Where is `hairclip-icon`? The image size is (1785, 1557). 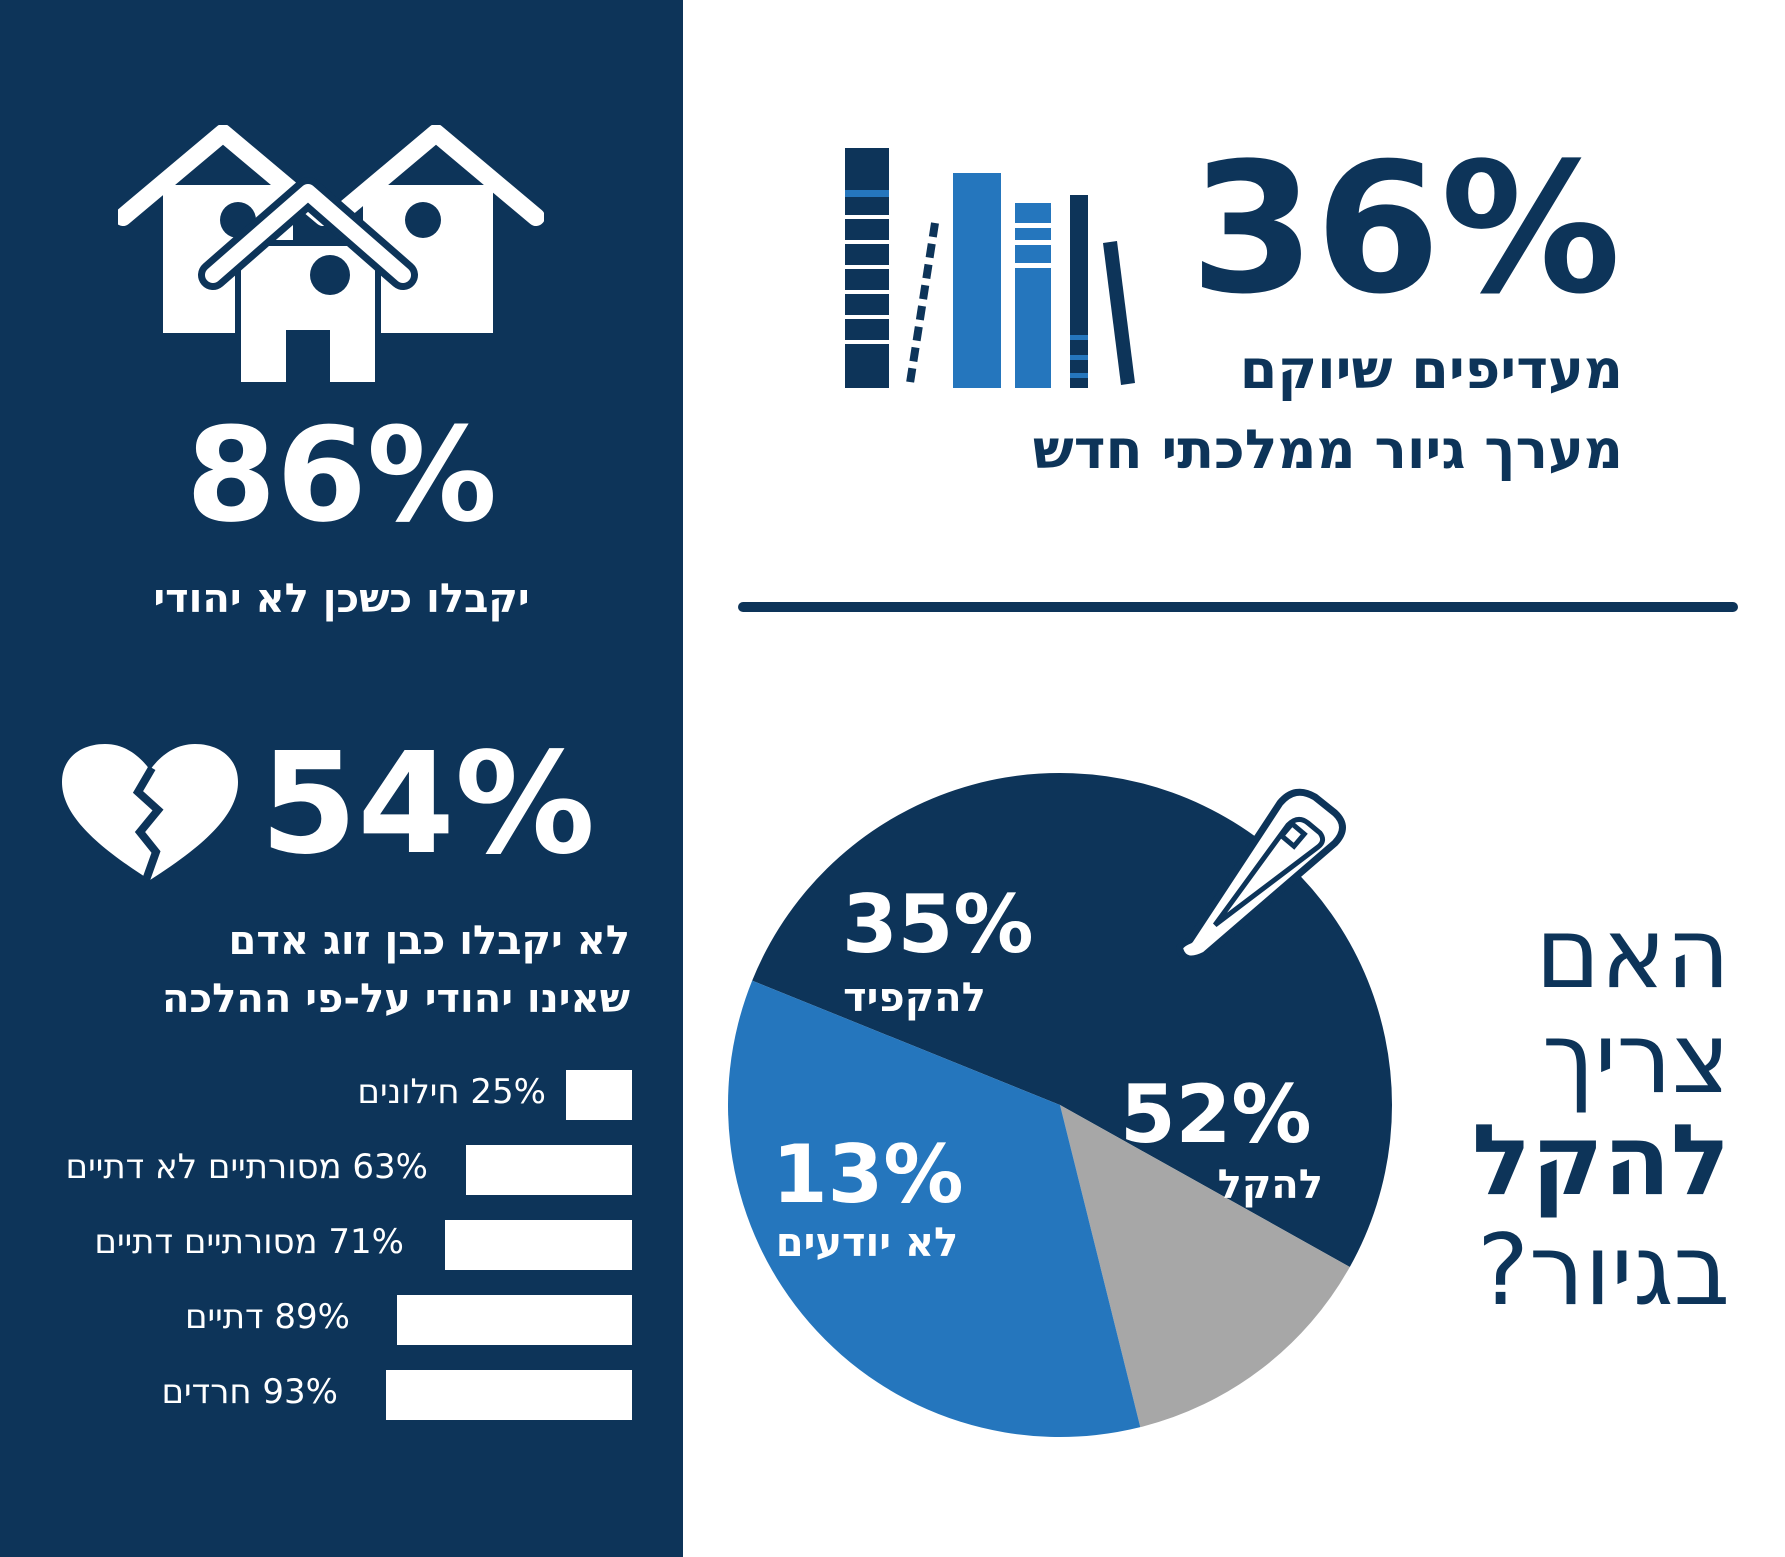 hairclip-icon is located at coordinates (1261, 875).